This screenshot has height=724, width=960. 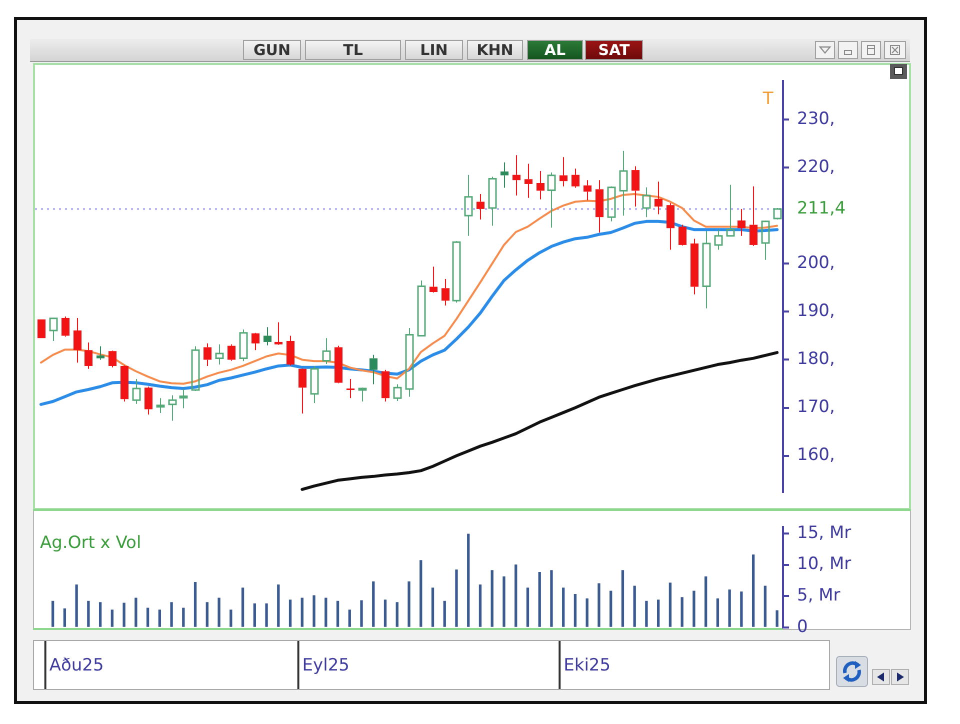 What do you see at coordinates (495, 50) in the screenshot?
I see `text: KHN` at bounding box center [495, 50].